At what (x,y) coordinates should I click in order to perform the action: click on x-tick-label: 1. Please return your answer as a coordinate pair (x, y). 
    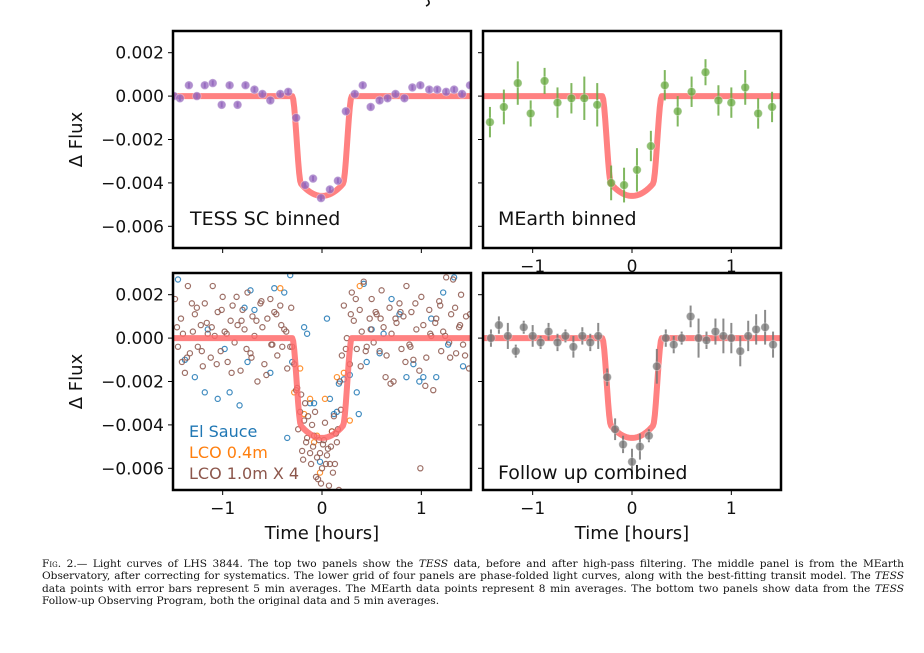
    Looking at the image, I should click on (731, 267).